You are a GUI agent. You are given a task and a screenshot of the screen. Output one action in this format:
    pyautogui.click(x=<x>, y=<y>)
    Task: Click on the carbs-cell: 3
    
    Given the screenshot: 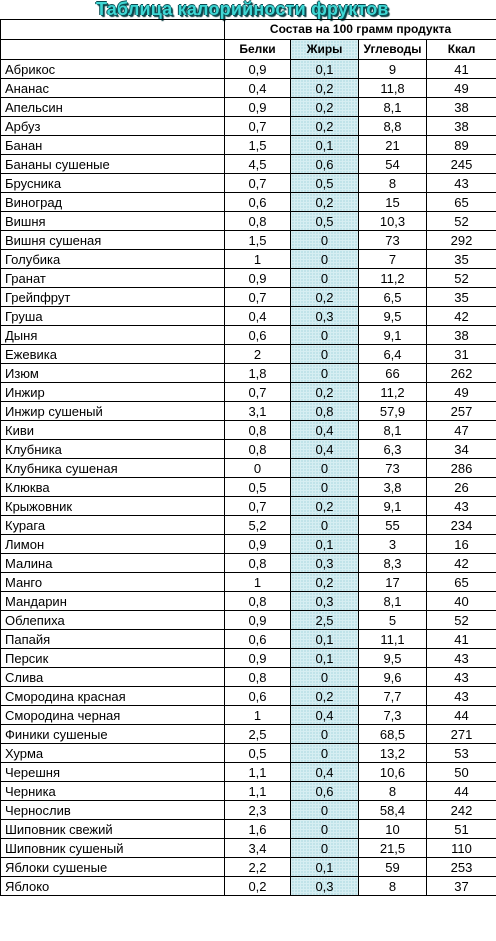 What is the action you would take?
    pyautogui.click(x=392, y=544)
    